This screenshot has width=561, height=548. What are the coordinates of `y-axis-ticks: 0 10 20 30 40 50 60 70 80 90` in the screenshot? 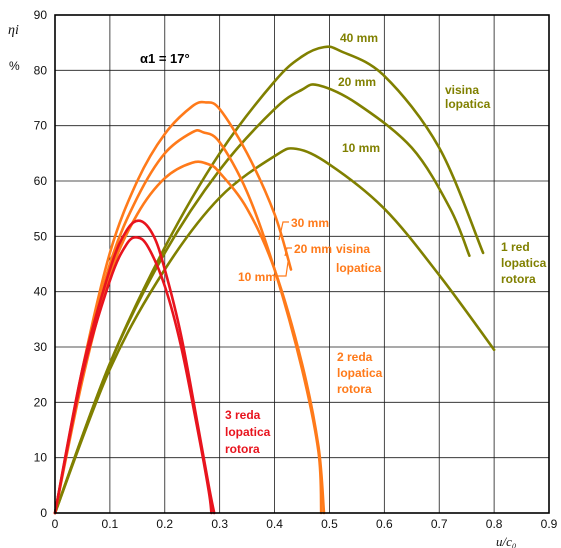 It's located at (41, 264).